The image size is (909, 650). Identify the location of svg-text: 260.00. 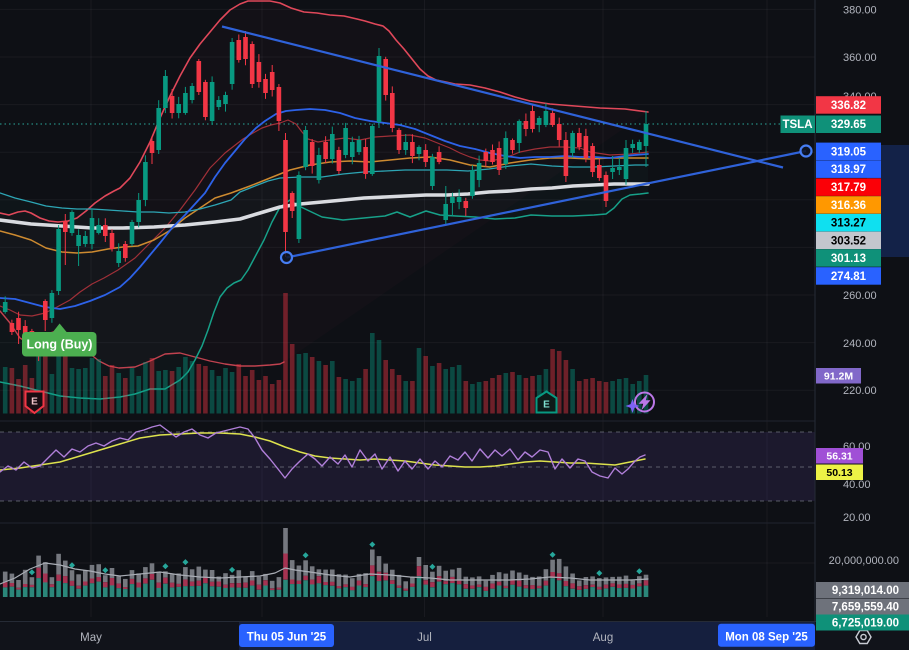
(860, 296).